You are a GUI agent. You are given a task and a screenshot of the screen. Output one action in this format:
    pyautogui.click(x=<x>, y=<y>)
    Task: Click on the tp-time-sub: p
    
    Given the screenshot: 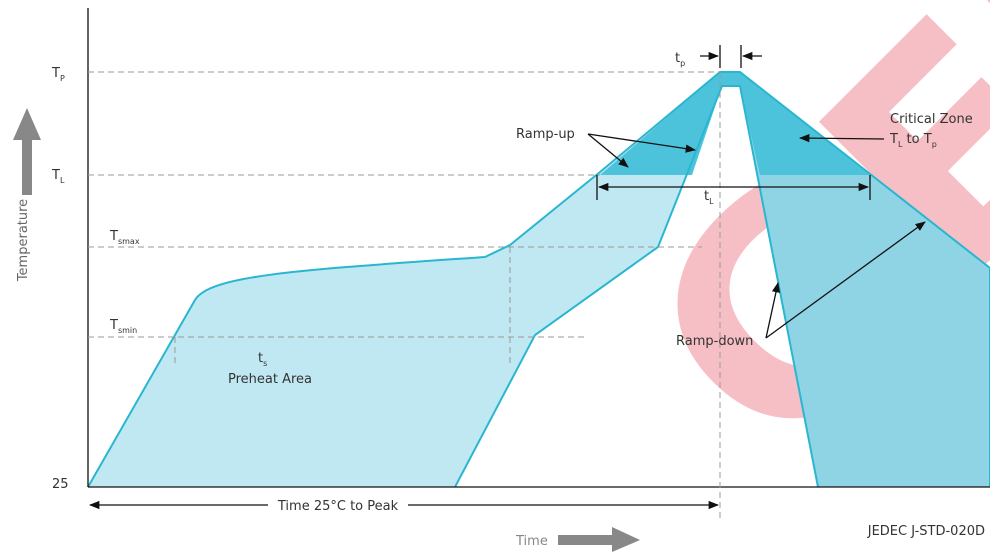 What is the action you would take?
    pyautogui.click(x=682, y=63)
    